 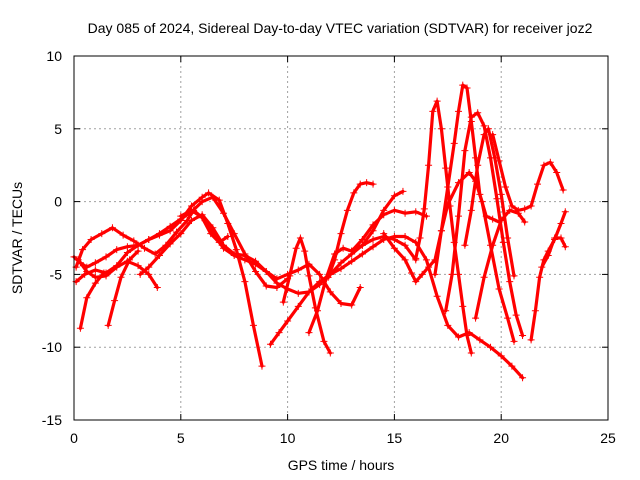 I want to click on x-tick-label: 0, so click(x=74, y=438).